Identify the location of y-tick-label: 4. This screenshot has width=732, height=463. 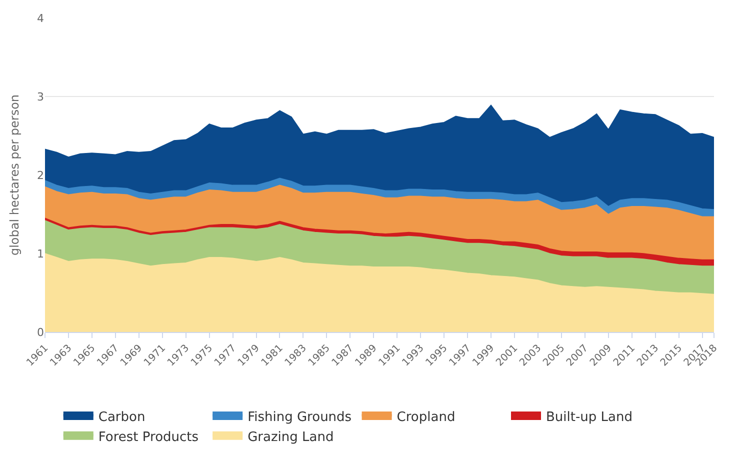
(40, 18).